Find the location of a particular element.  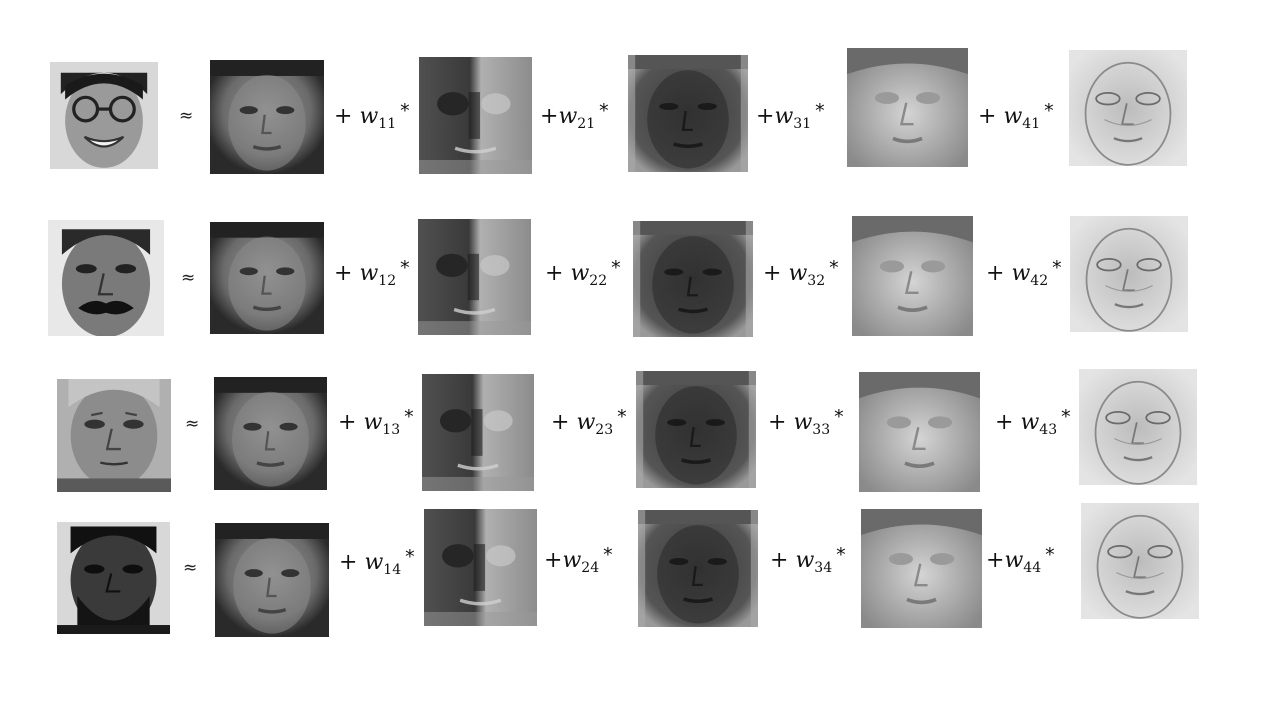

weight-term-w11: + w11* is located at coordinates (372, 116).